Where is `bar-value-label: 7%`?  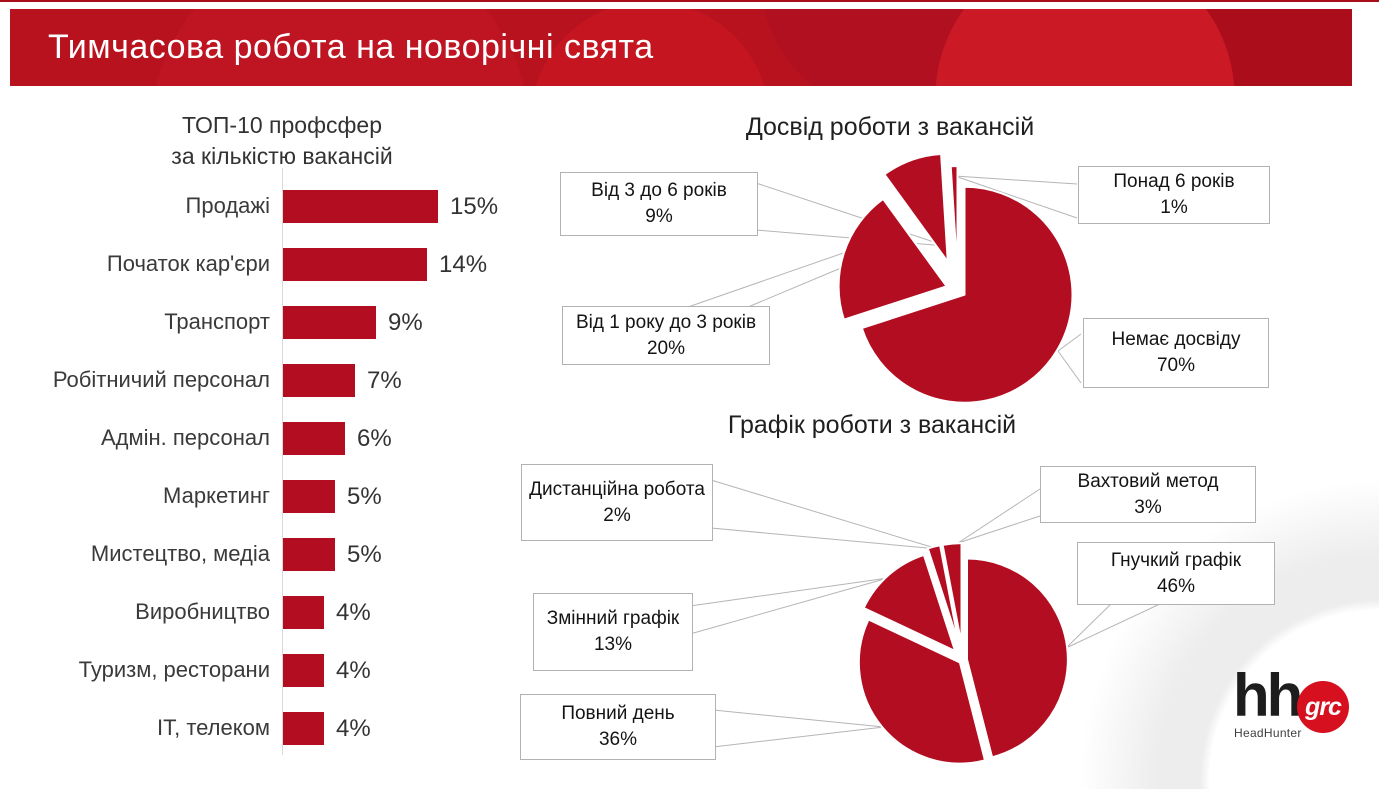 bar-value-label: 7% is located at coordinates (384, 380).